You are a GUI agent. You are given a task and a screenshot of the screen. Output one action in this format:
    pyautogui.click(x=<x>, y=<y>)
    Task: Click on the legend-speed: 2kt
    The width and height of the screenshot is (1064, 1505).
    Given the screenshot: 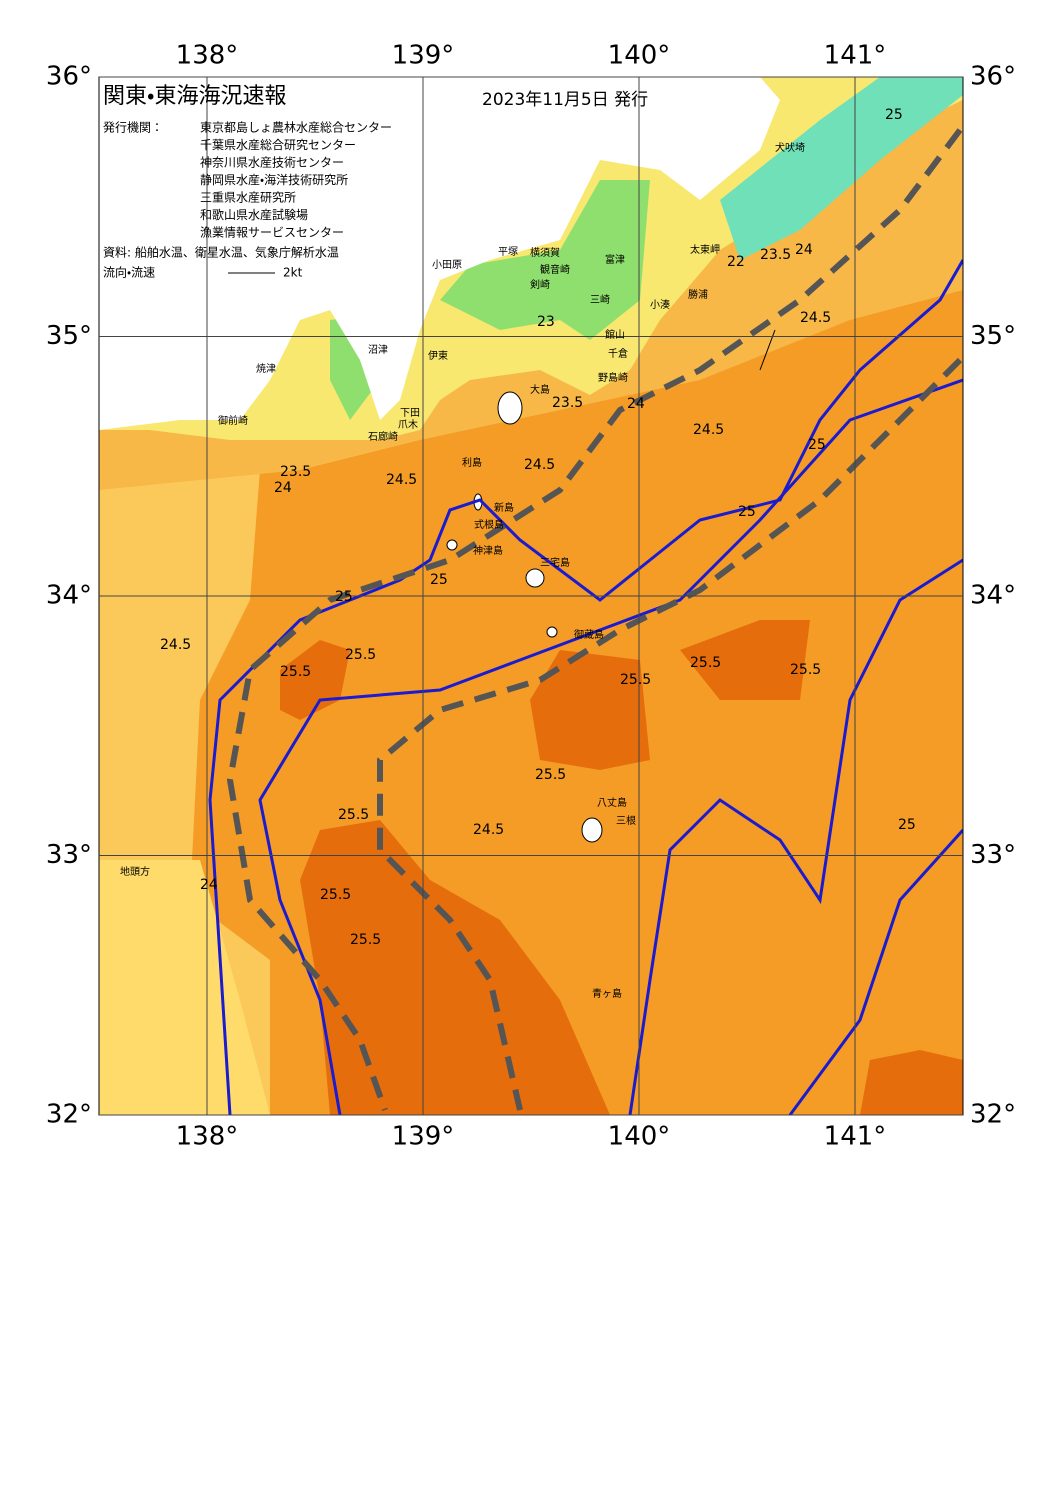 What is the action you would take?
    pyautogui.click(x=293, y=273)
    